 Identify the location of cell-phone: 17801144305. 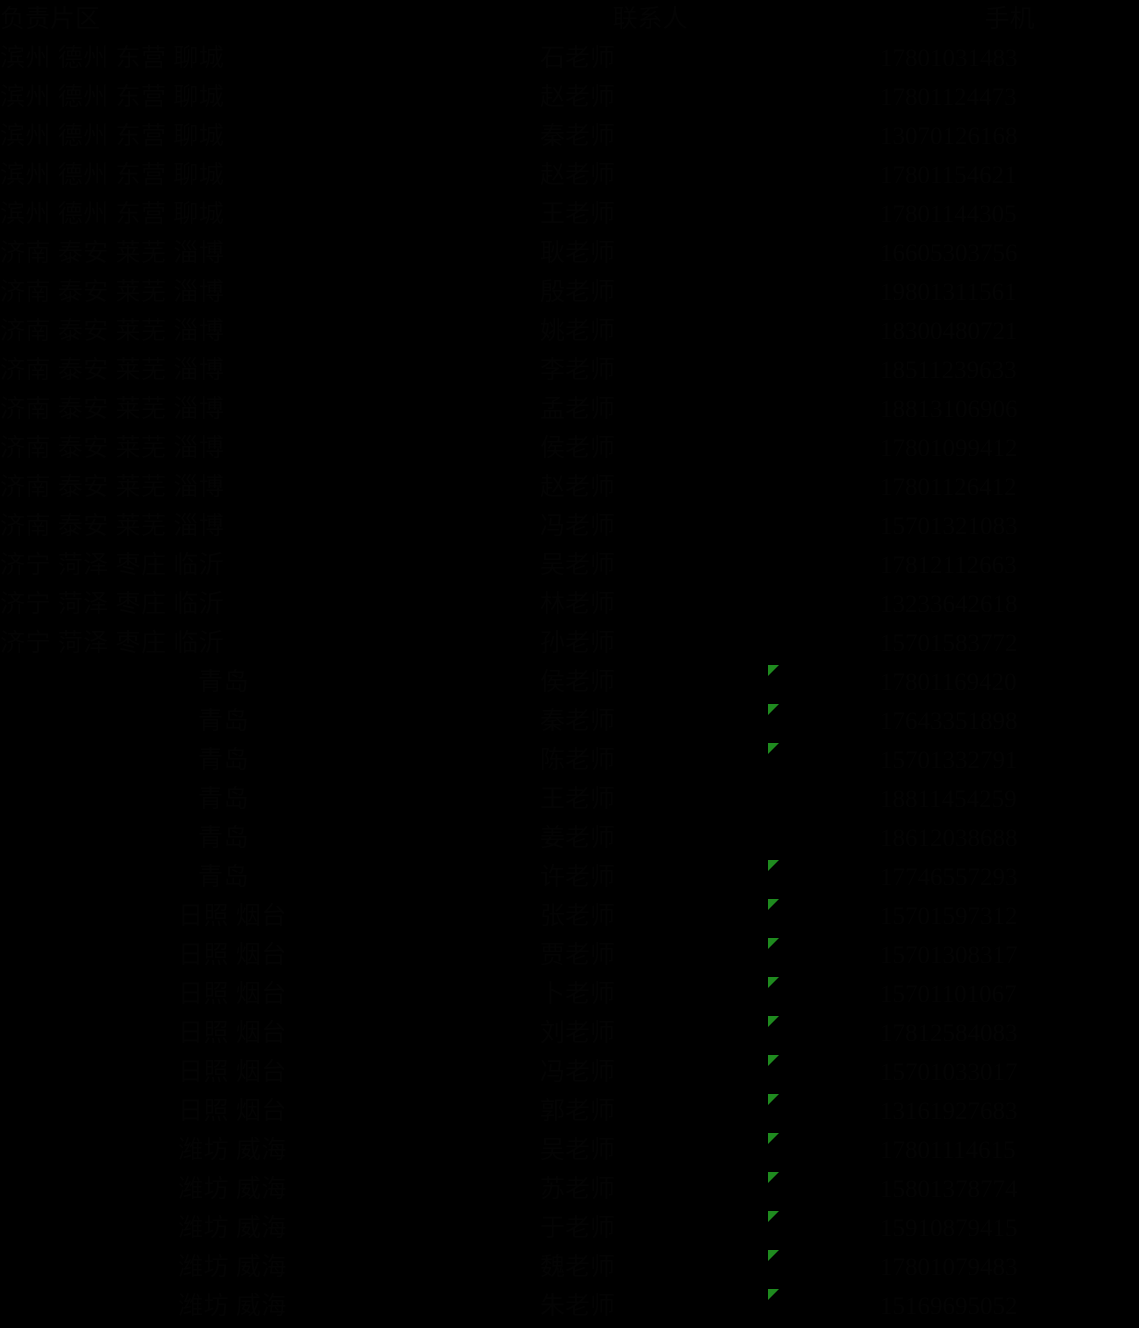
(948, 214).